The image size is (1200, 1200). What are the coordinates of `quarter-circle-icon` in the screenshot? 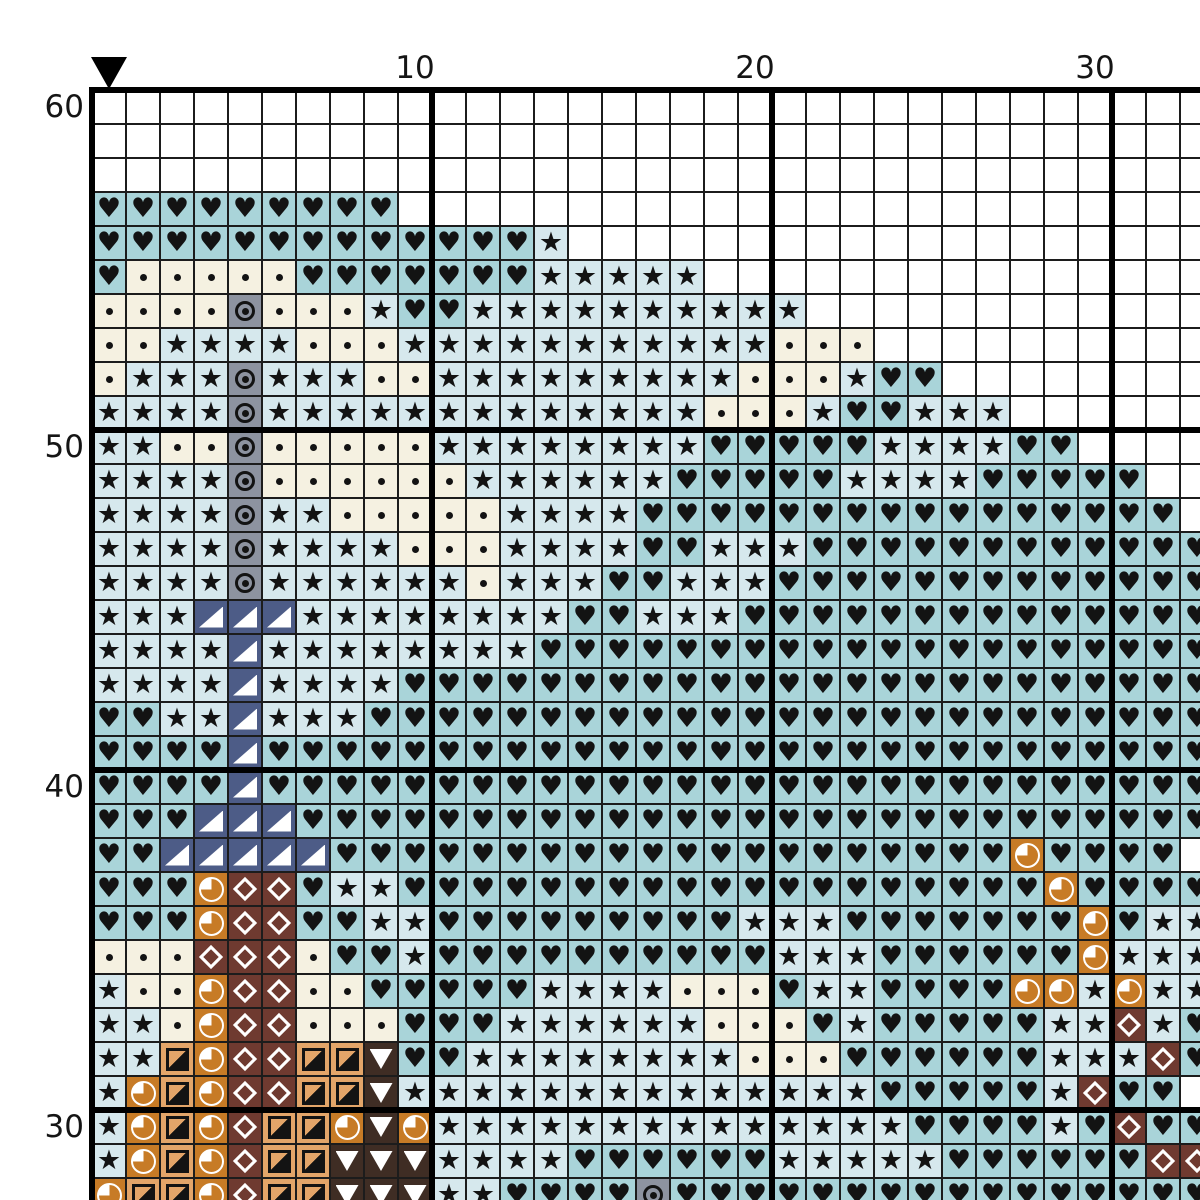 It's located at (211, 1025).